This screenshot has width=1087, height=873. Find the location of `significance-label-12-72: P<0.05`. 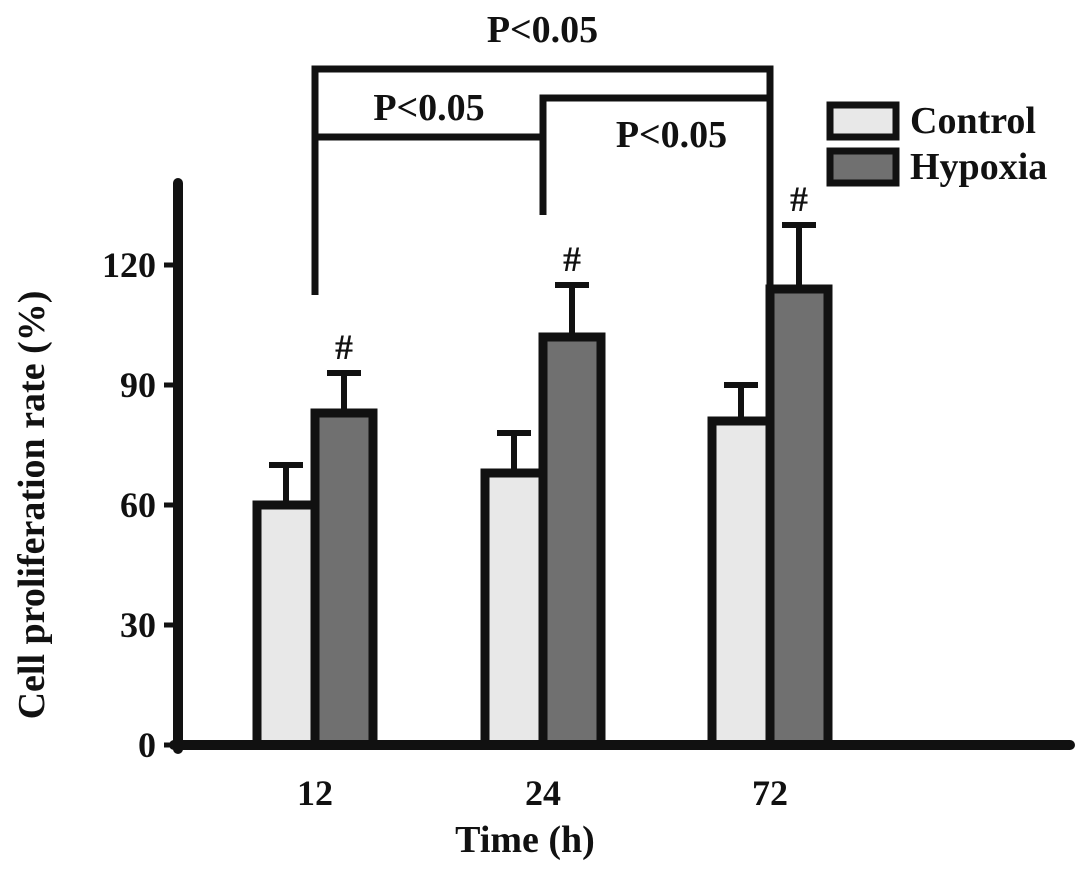

significance-label-12-72: P<0.05 is located at coordinates (542, 30).